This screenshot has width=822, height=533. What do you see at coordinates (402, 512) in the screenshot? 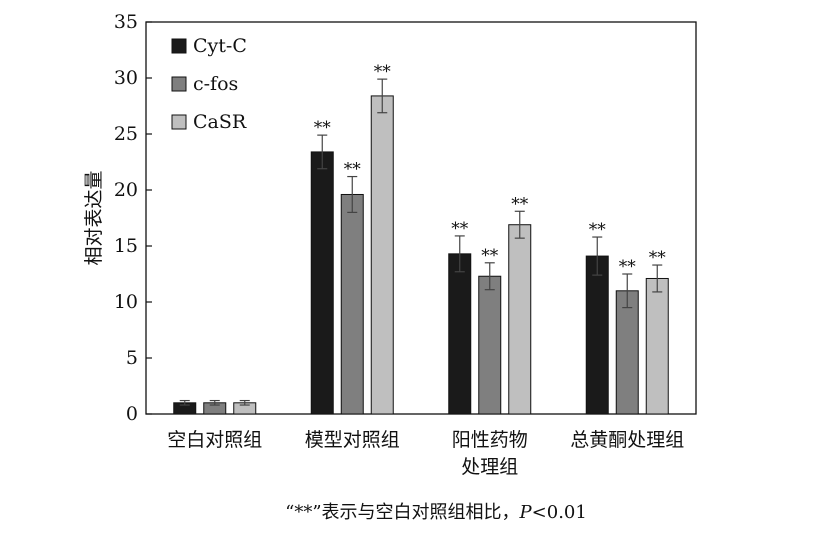
I see `footnote-text: “**”表示与空白对照组相比，` at bounding box center [402, 512].